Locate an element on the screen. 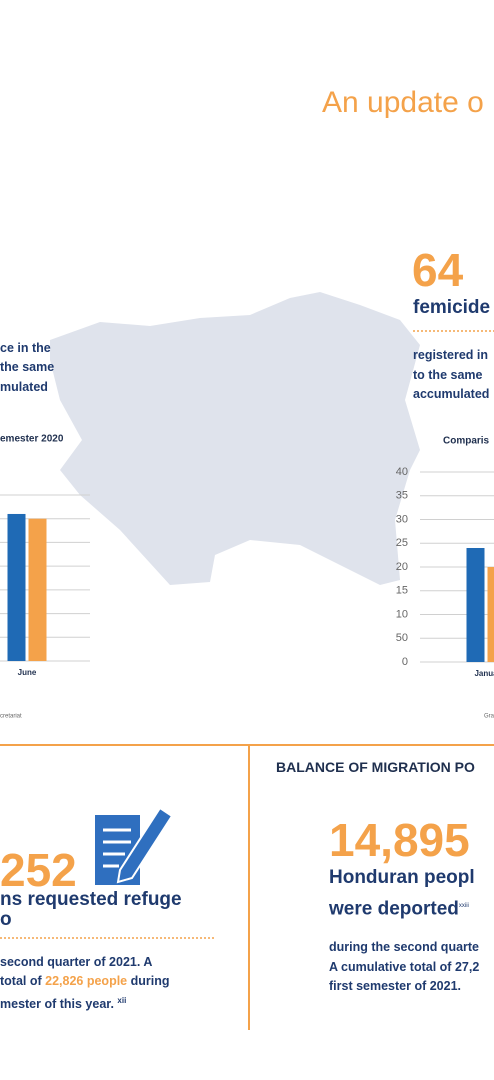  y-tick-label: 10 is located at coordinates (402, 614).